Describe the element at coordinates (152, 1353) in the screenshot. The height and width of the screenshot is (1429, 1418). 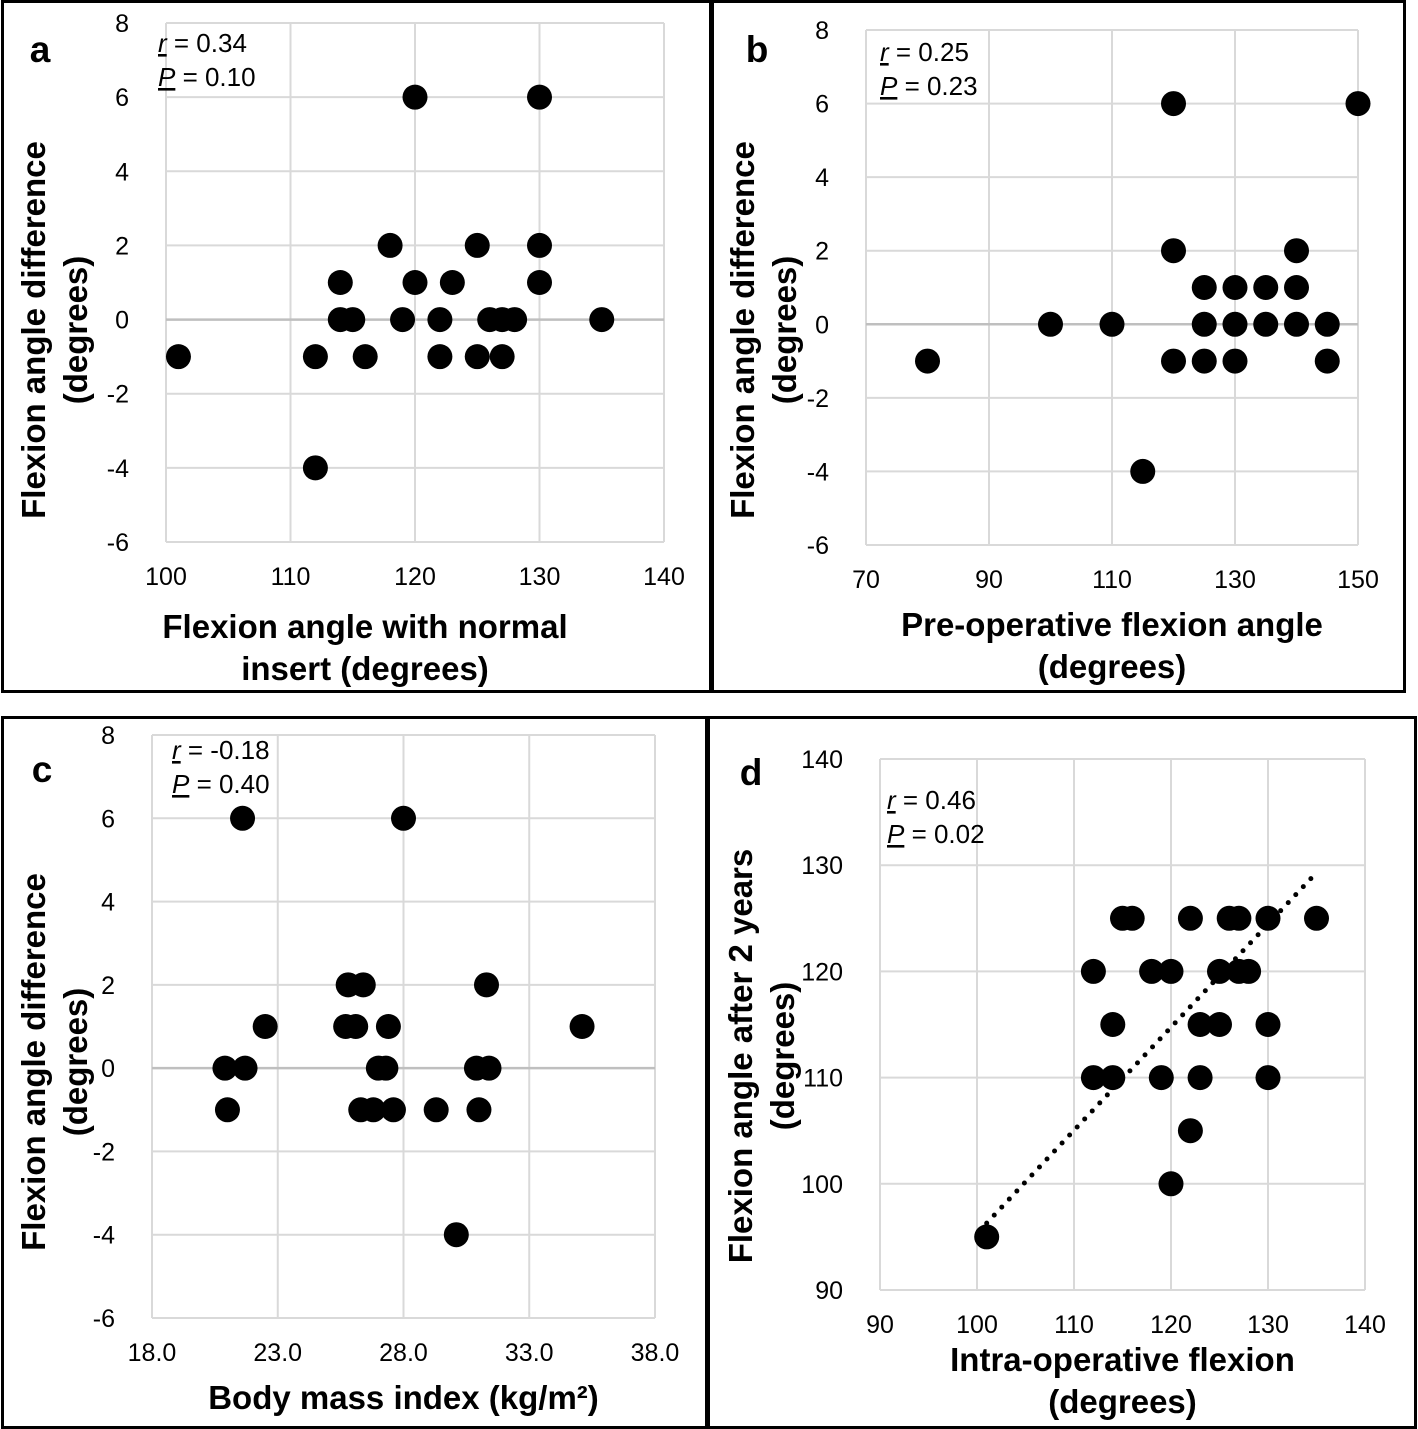
I see `x-tick-label: 18.0` at that location.